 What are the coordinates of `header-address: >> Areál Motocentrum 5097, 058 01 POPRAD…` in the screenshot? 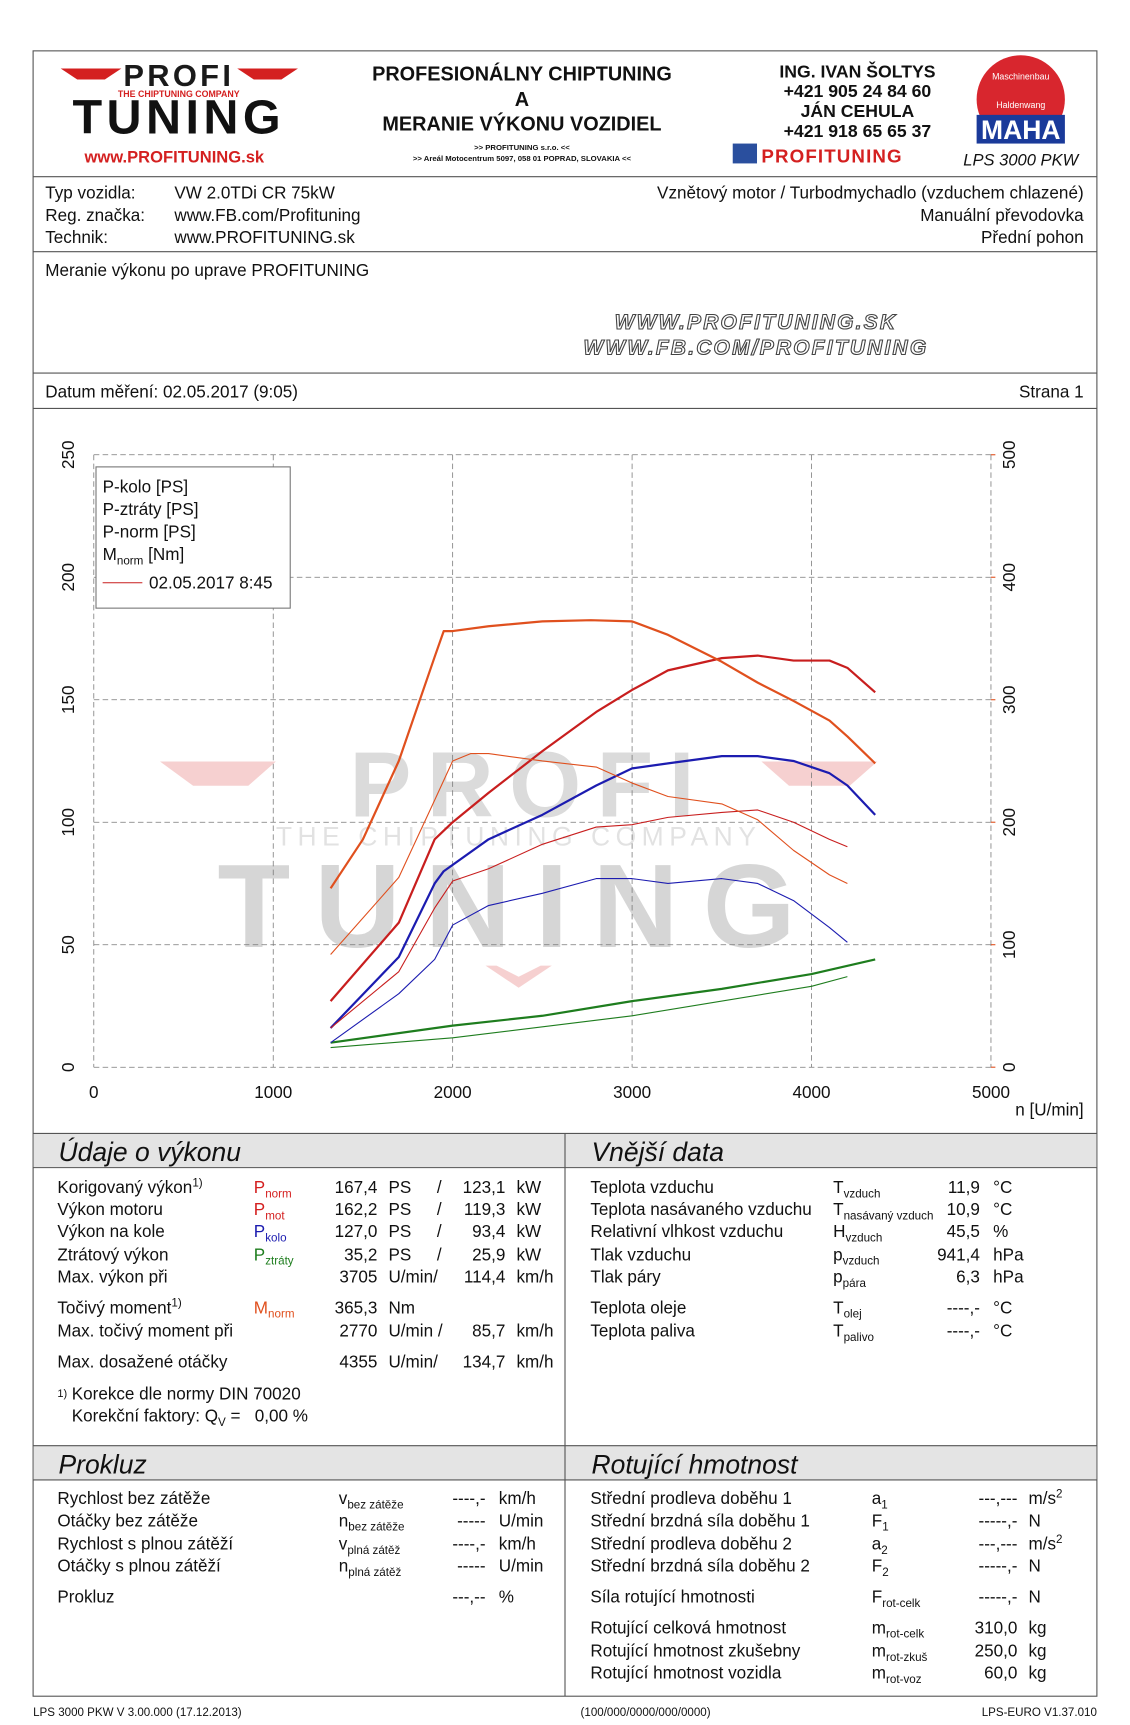 It's located at (522, 158).